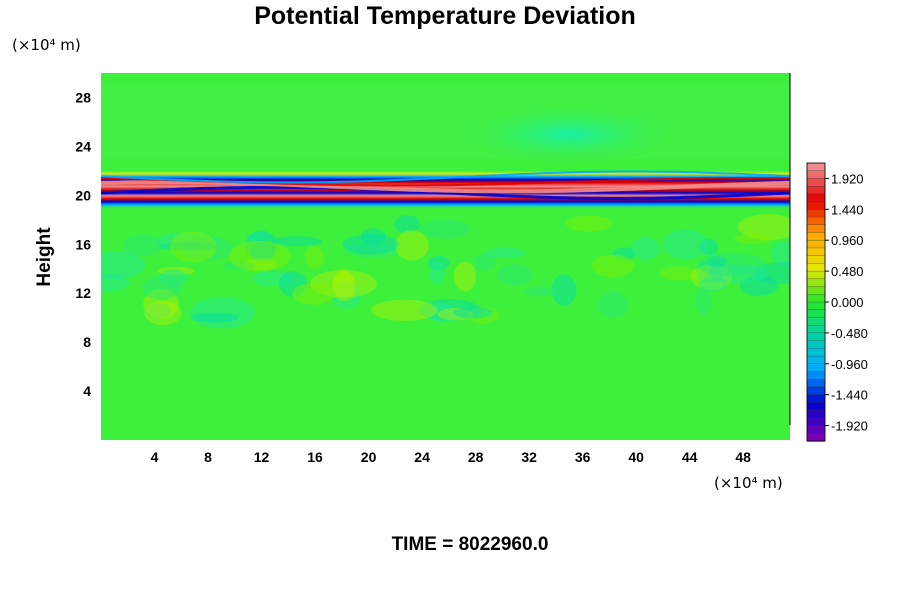  What do you see at coordinates (83, 97) in the screenshot?
I see `y-tick-28: 28` at bounding box center [83, 97].